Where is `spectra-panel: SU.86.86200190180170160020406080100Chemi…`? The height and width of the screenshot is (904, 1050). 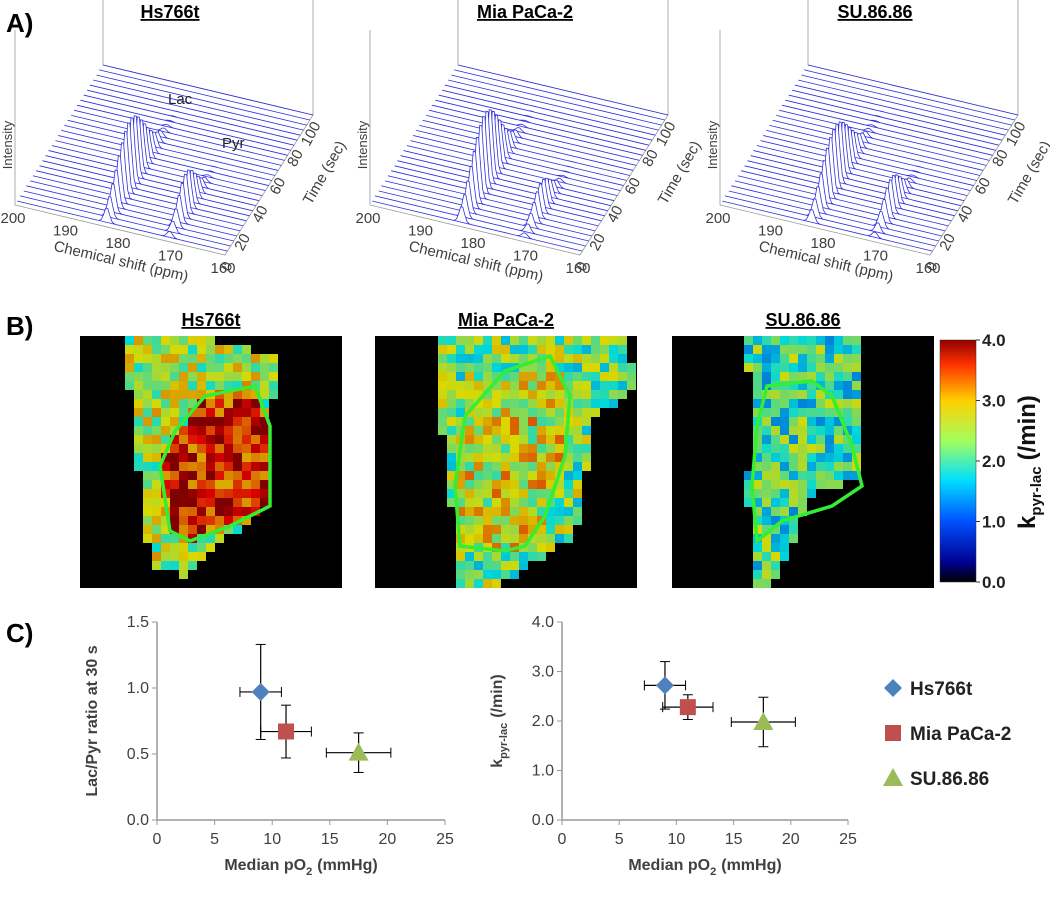 spectra-panel: SU.86.86200190180170160020406080100Chemi… is located at coordinates (877, 142).